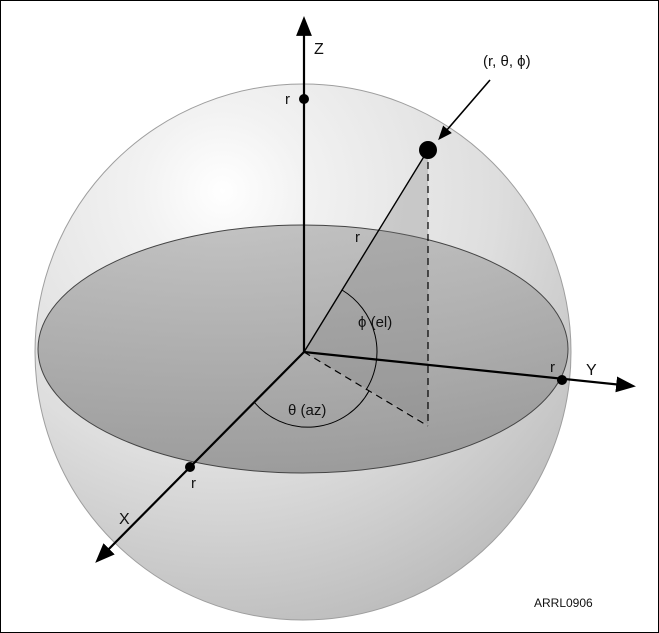 This screenshot has width=659, height=633. I want to click on y-radius-marker, so click(562, 380).